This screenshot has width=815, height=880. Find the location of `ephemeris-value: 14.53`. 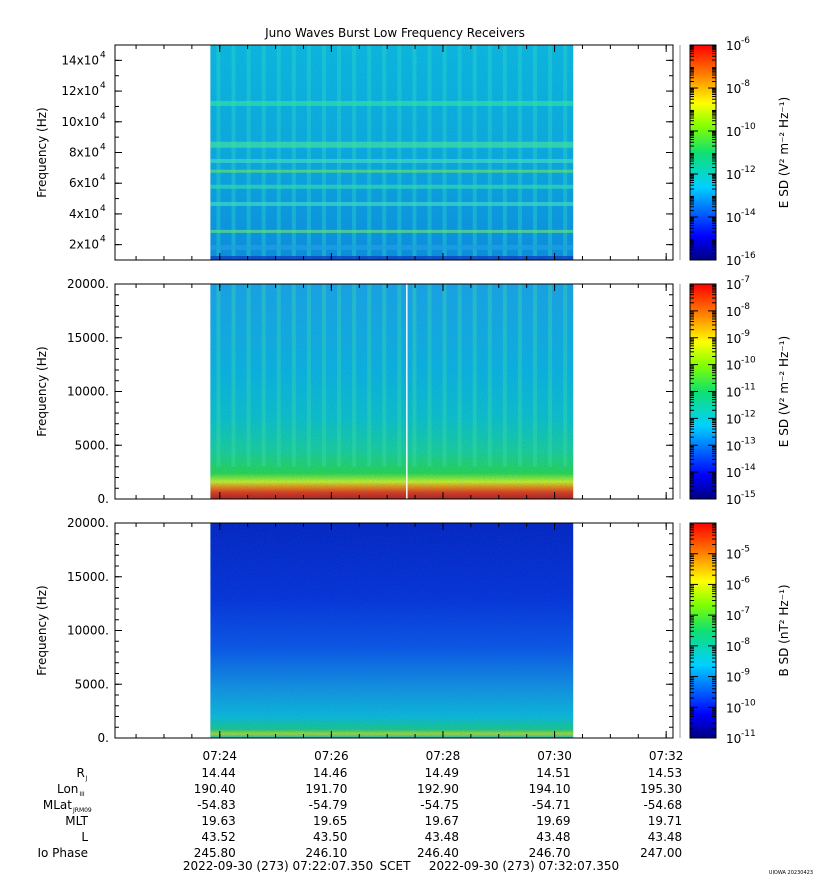

ephemeris-value: 14.53 is located at coordinates (665, 773).